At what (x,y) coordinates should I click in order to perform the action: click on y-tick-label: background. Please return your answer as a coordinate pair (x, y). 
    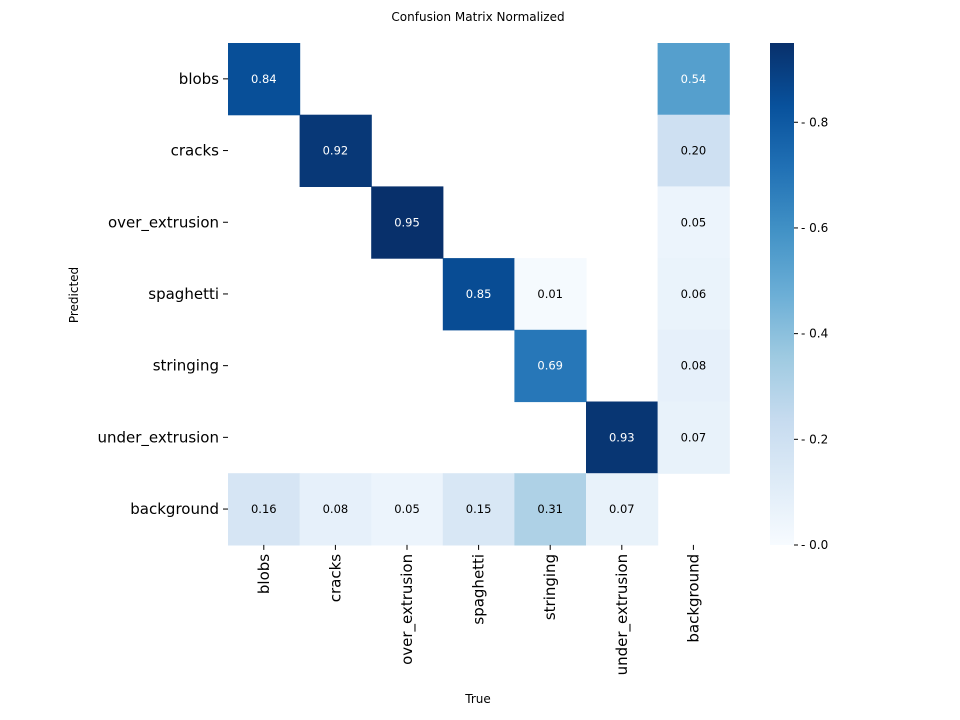
    Looking at the image, I should click on (174, 509).